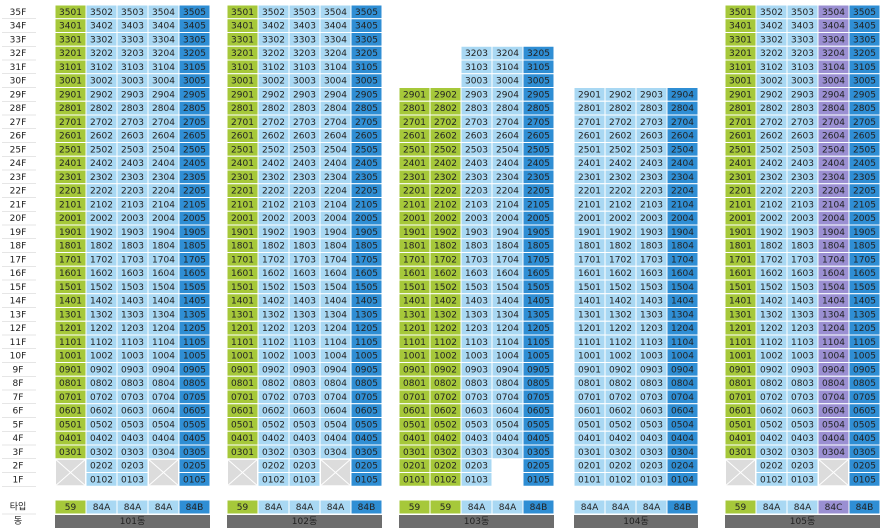 The width and height of the screenshot is (884, 530). What do you see at coordinates (414, 480) in the screenshot?
I see `unit-number: 0101` at bounding box center [414, 480].